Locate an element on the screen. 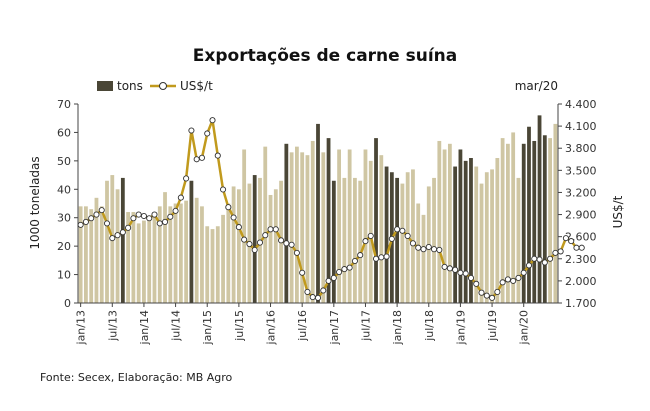  y-right-tick-label: 2.900 is located at coordinates (581, 215).